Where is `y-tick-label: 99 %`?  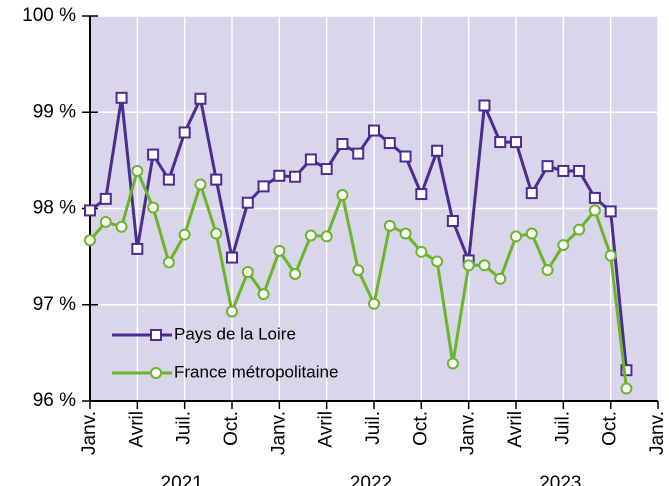
y-tick-label: 99 % is located at coordinates (54, 111).